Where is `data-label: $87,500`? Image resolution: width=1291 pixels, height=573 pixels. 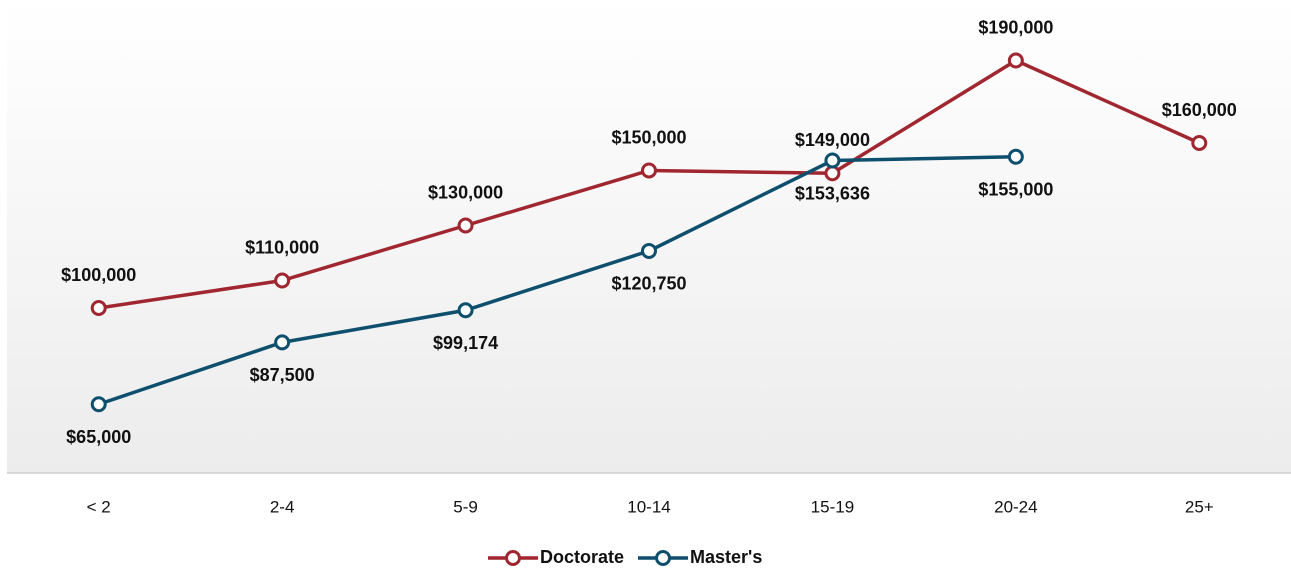
data-label: $87,500 is located at coordinates (282, 375).